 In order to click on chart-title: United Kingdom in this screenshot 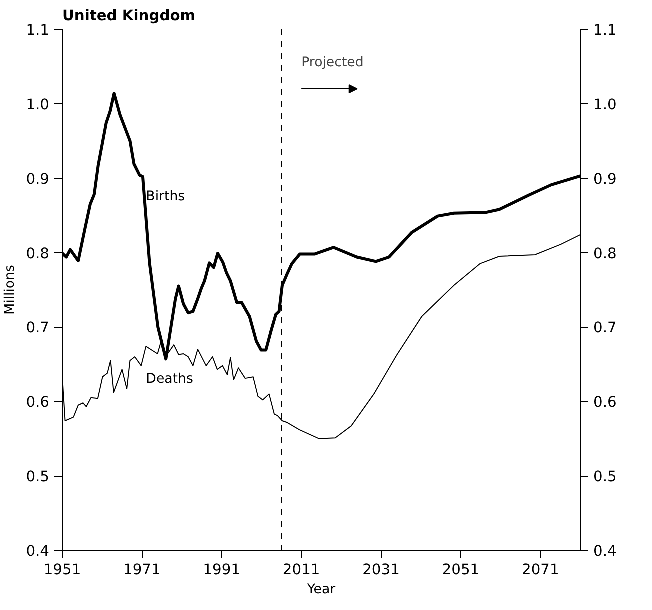, I will do `click(129, 16)`.